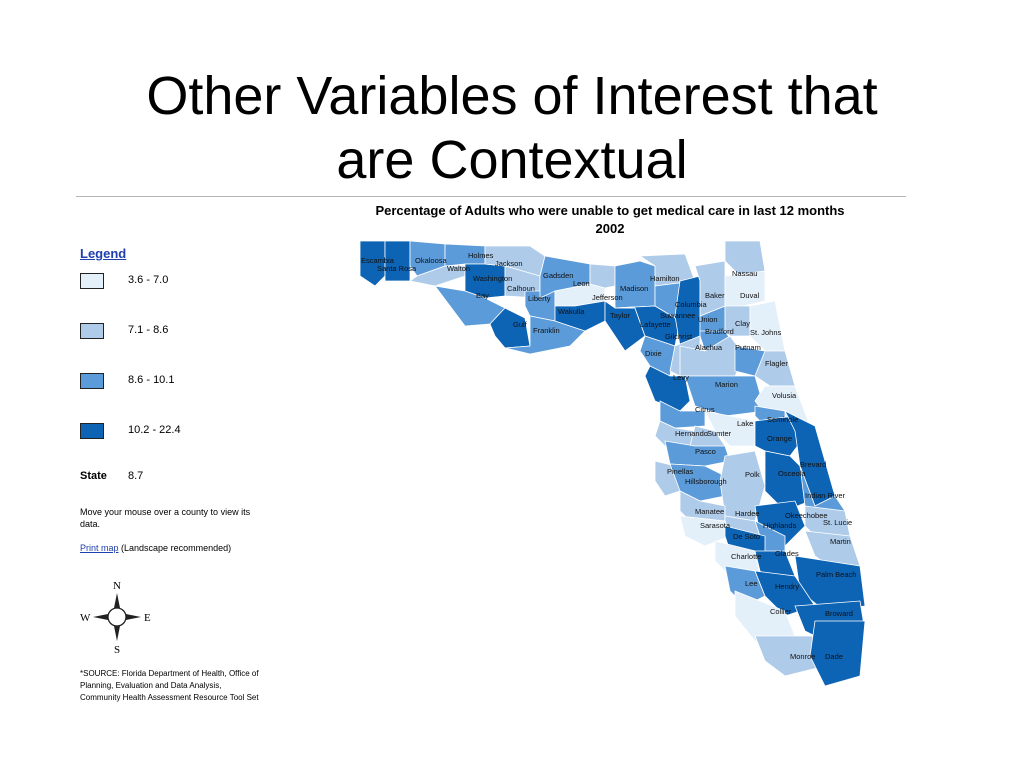  I want to click on county-label-franklin: Franklin, so click(546, 330).